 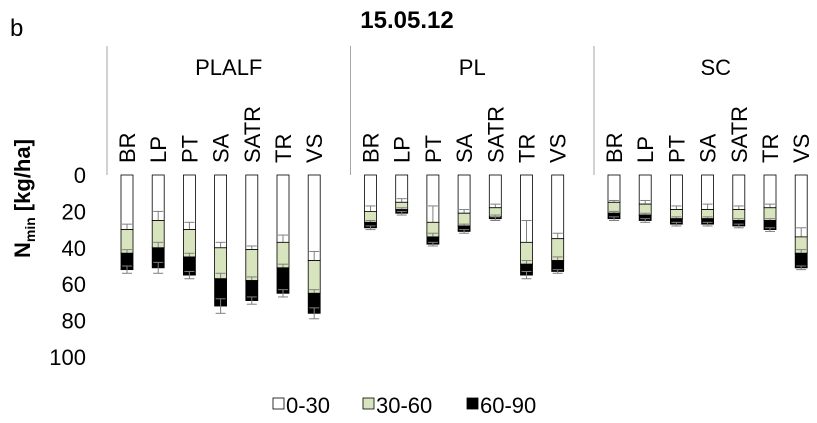 I want to click on chart-title: 15.05.12, so click(x=406, y=20).